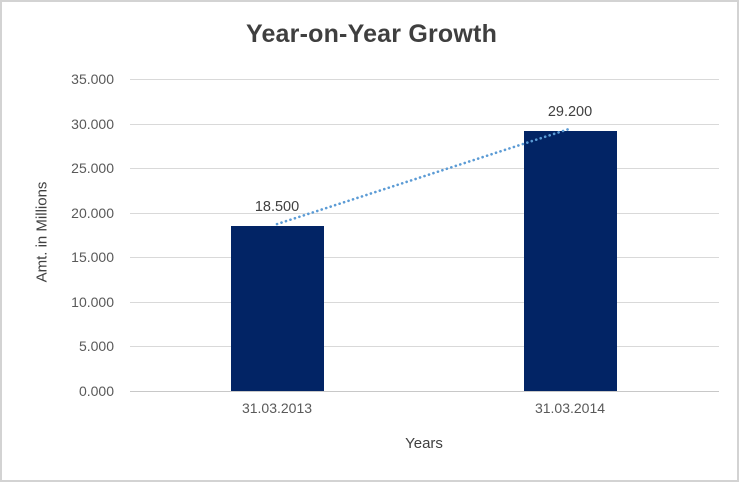 This screenshot has width=739, height=482. I want to click on x-axis-tick-label: 31.03.2014, so click(570, 408).